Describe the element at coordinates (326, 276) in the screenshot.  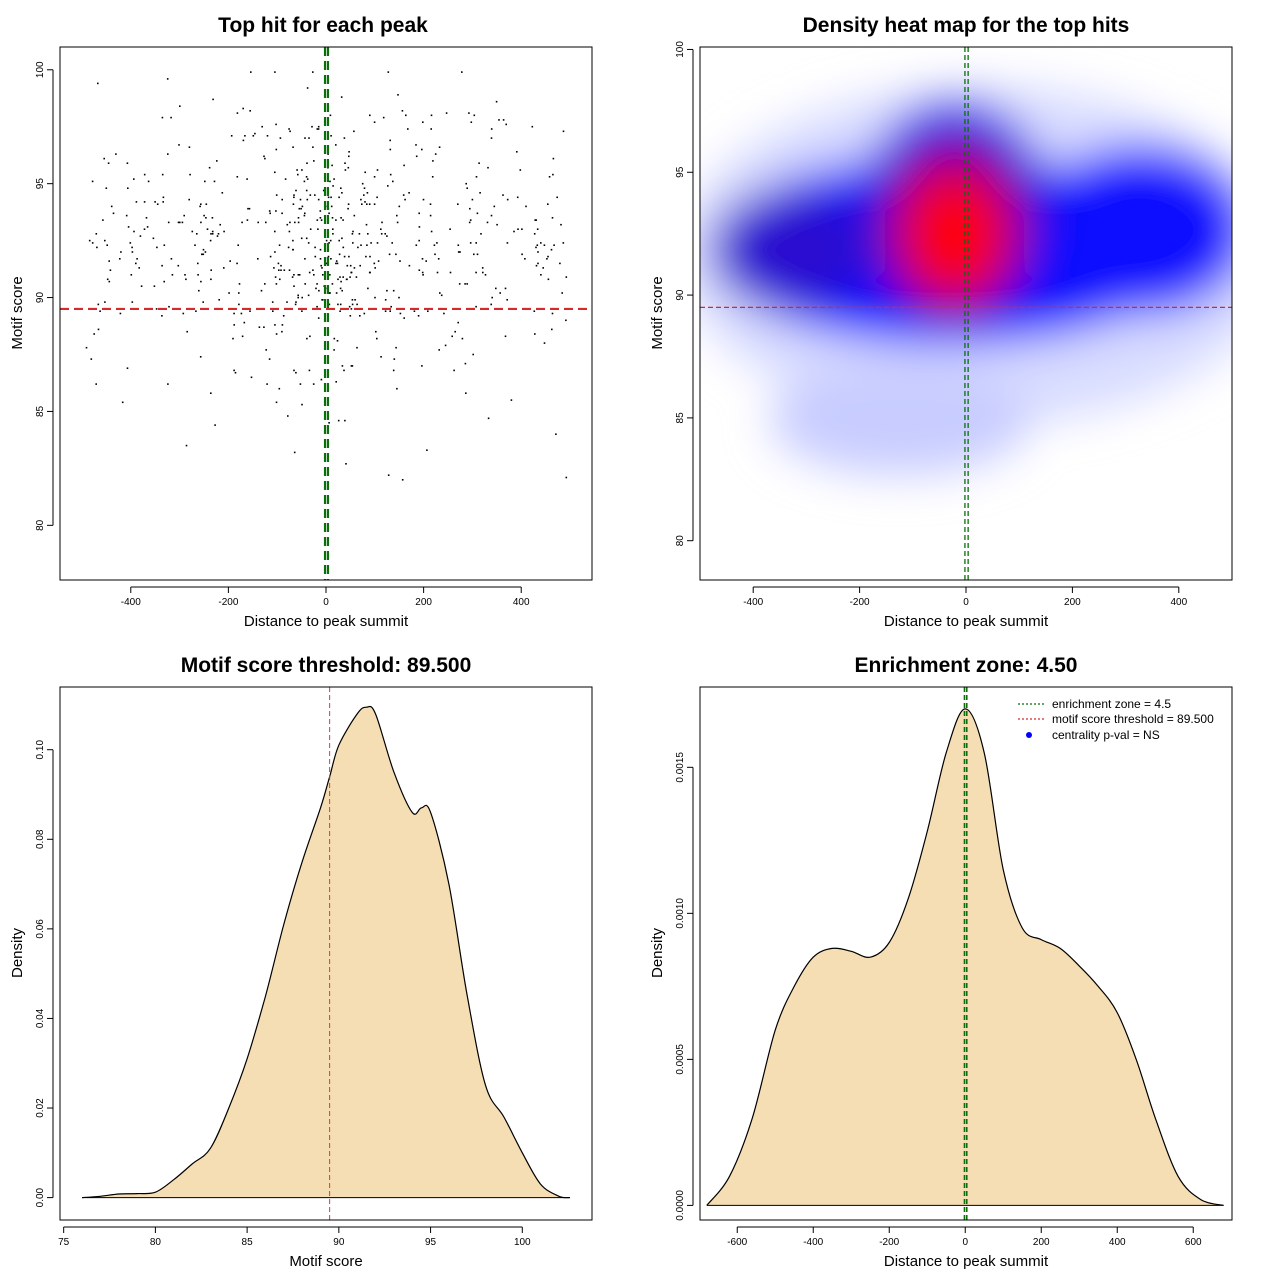
I see `scatter-points` at that location.